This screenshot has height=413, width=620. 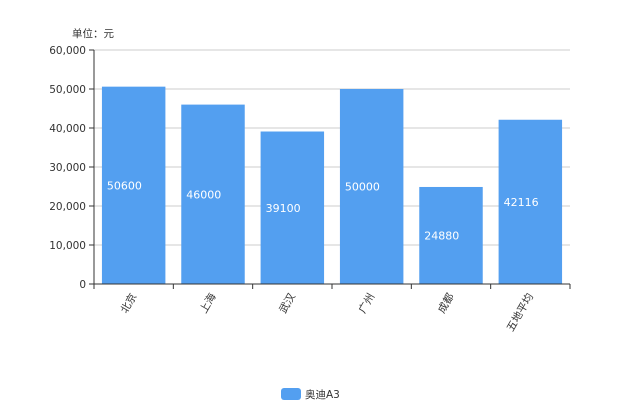 What do you see at coordinates (446, 303) in the screenshot?
I see `x-tick-label: 成都` at bounding box center [446, 303].